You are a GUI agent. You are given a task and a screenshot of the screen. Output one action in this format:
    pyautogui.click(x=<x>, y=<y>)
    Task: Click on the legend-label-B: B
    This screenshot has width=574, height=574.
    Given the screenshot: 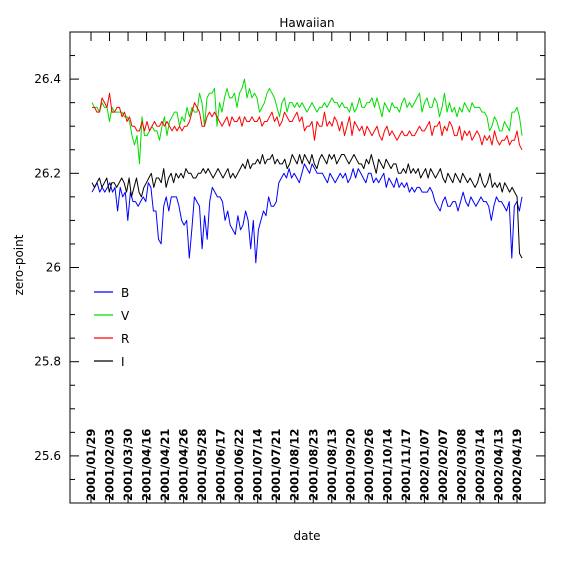 What is the action you would take?
    pyautogui.click(x=125, y=293)
    